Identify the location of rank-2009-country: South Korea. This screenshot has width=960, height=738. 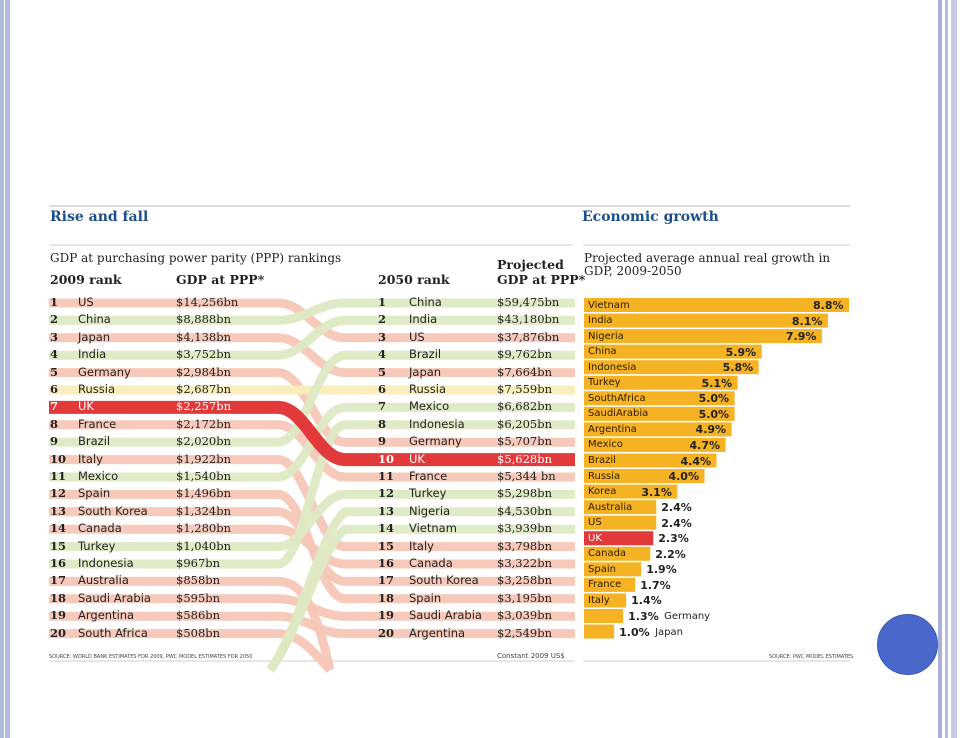
(113, 510).